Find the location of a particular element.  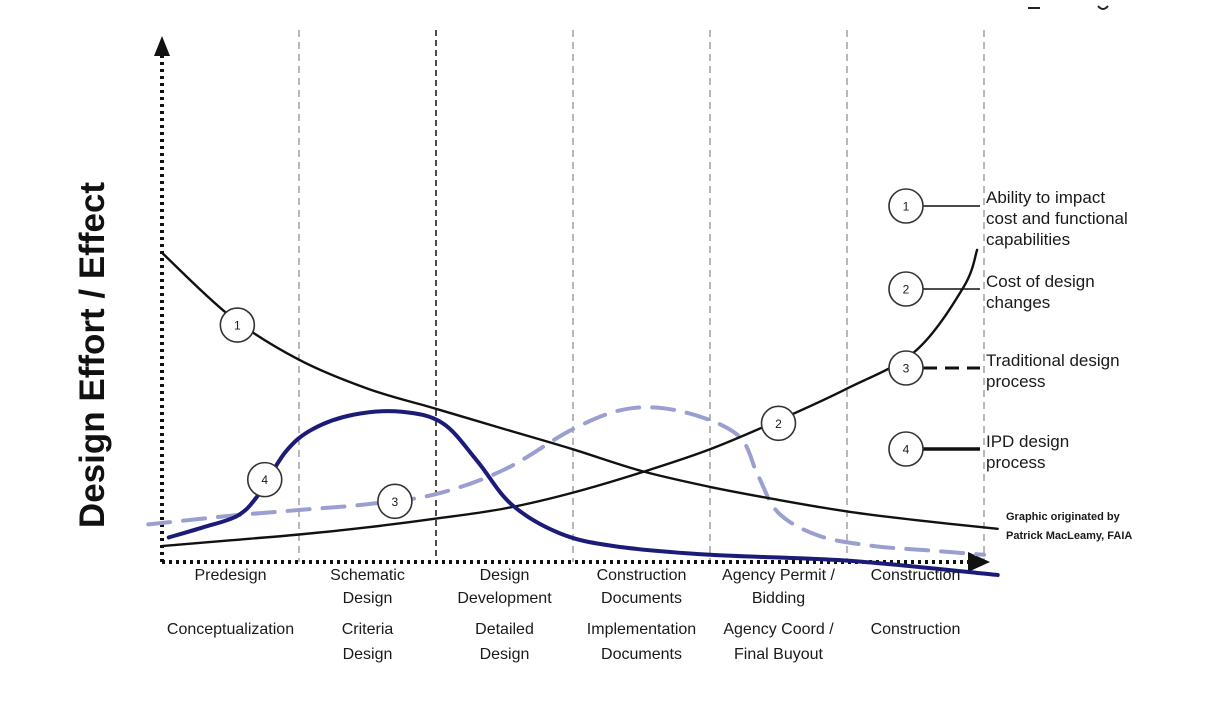

legend-label-line: Ability to impact is located at coordinates (1045, 197).